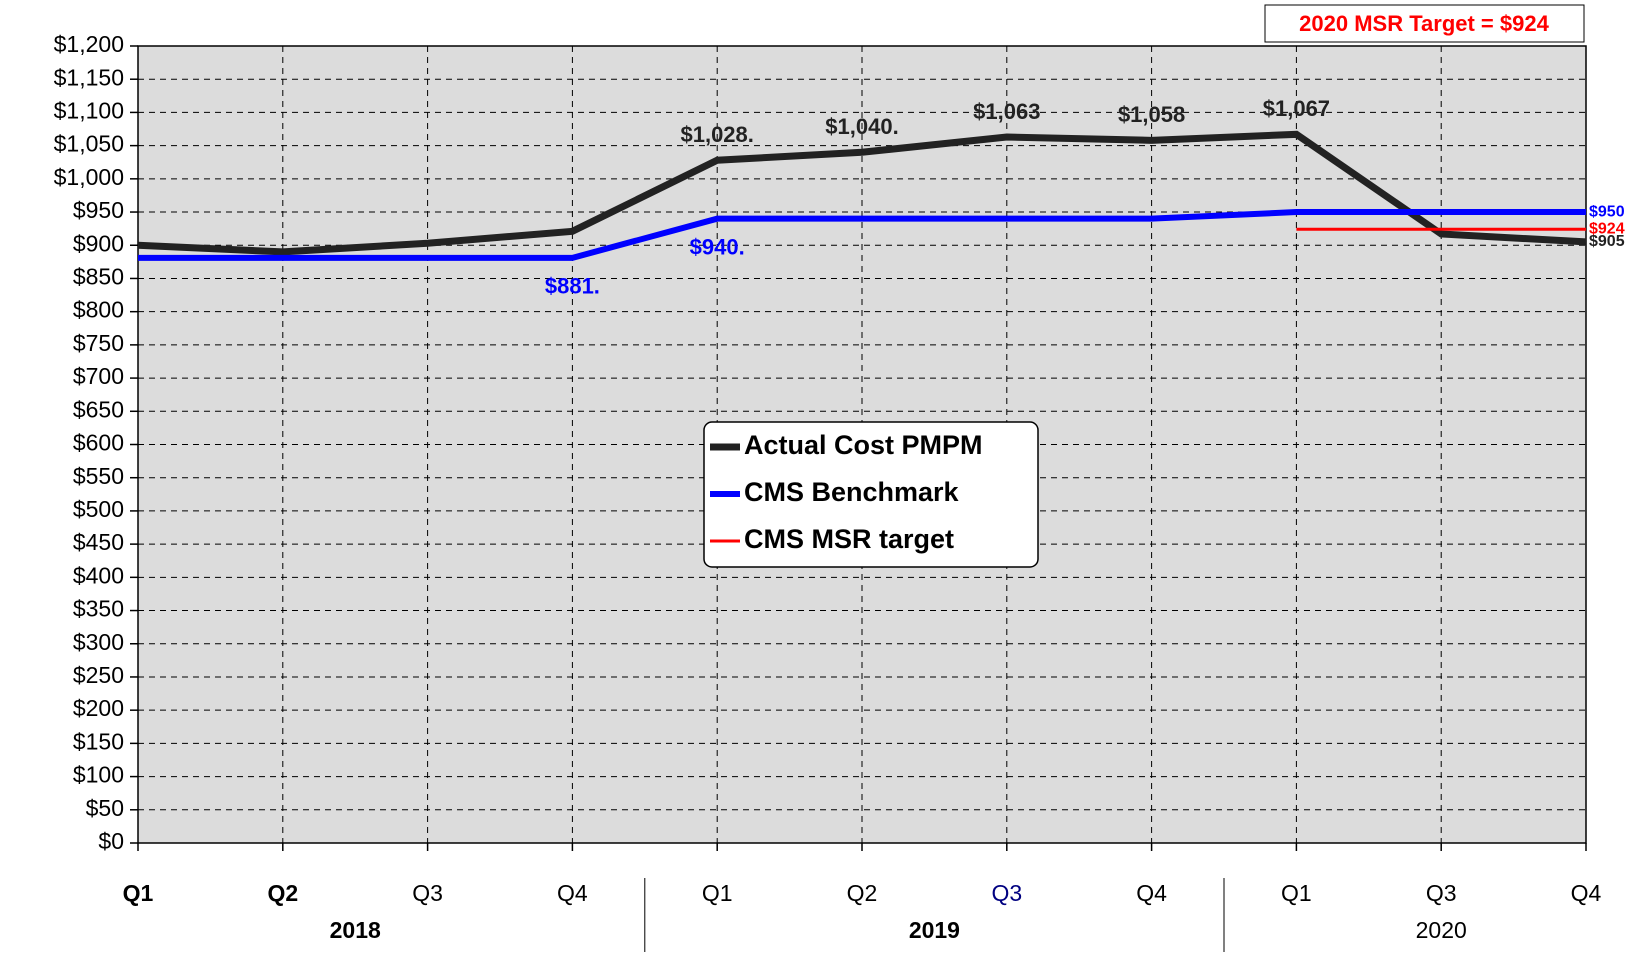 This screenshot has height=954, width=1644. What do you see at coordinates (98, 575) in the screenshot?
I see `y-tick-label: $400` at bounding box center [98, 575].